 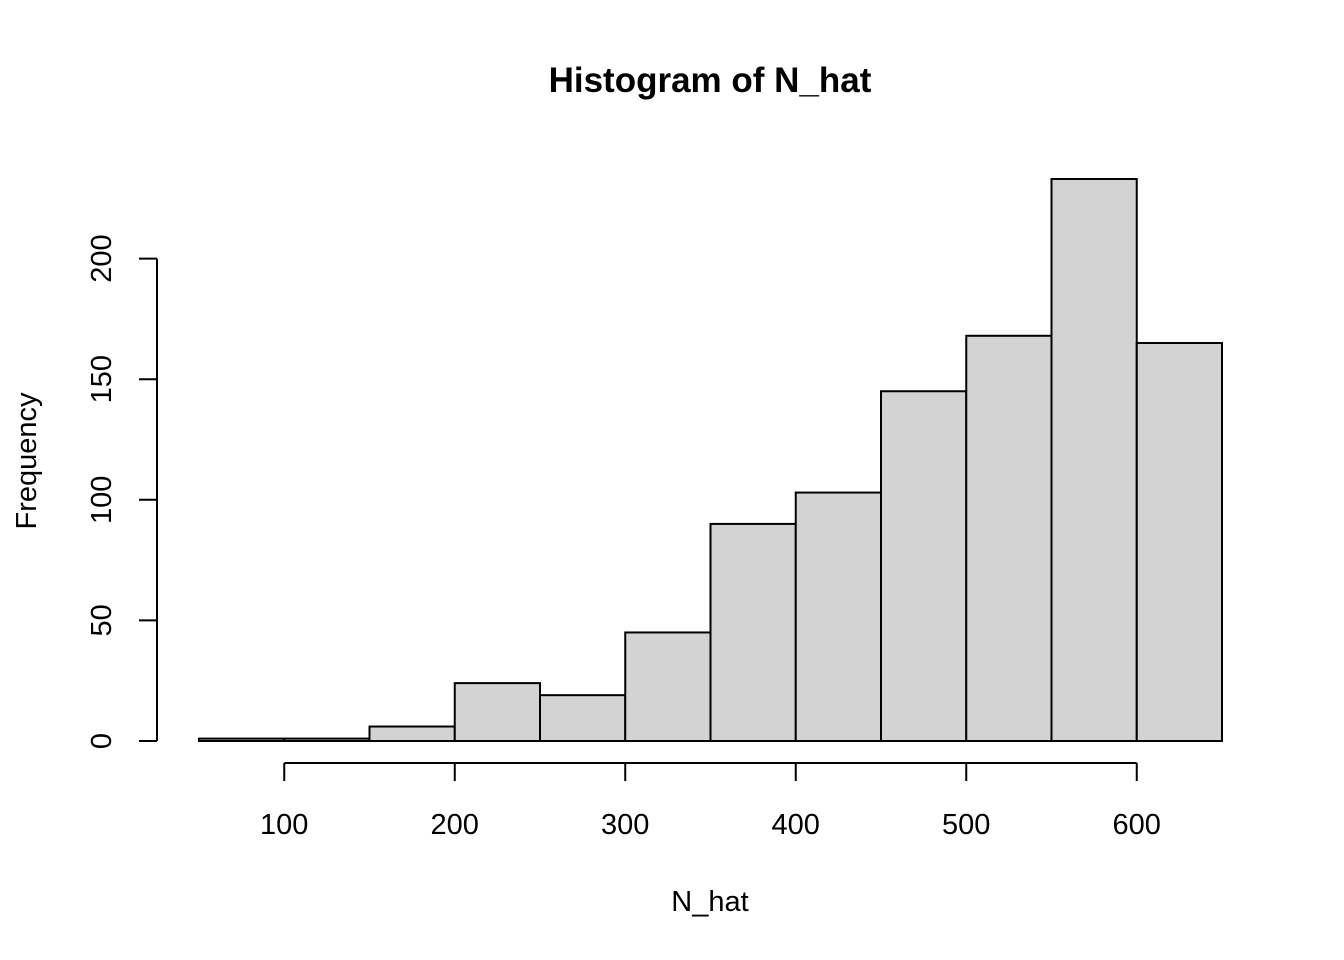 What do you see at coordinates (709, 902) in the screenshot?
I see `x-axis-title: N_hat` at bounding box center [709, 902].